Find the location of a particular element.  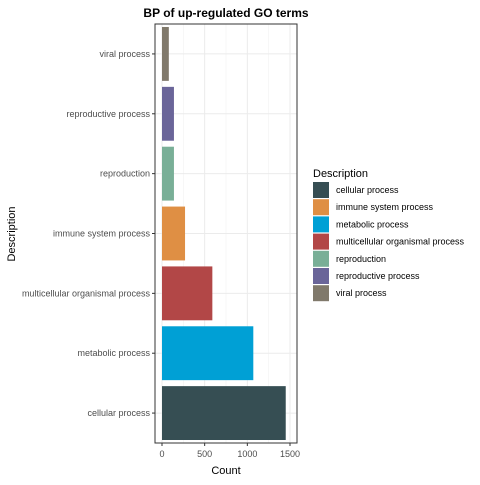

bar-reproduction is located at coordinates (168, 174).